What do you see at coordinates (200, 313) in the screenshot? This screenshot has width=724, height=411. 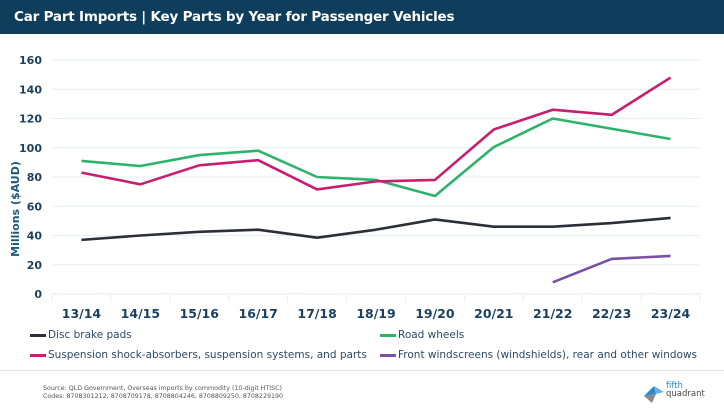 I see `x-tick-label: 15/16` at bounding box center [200, 313].